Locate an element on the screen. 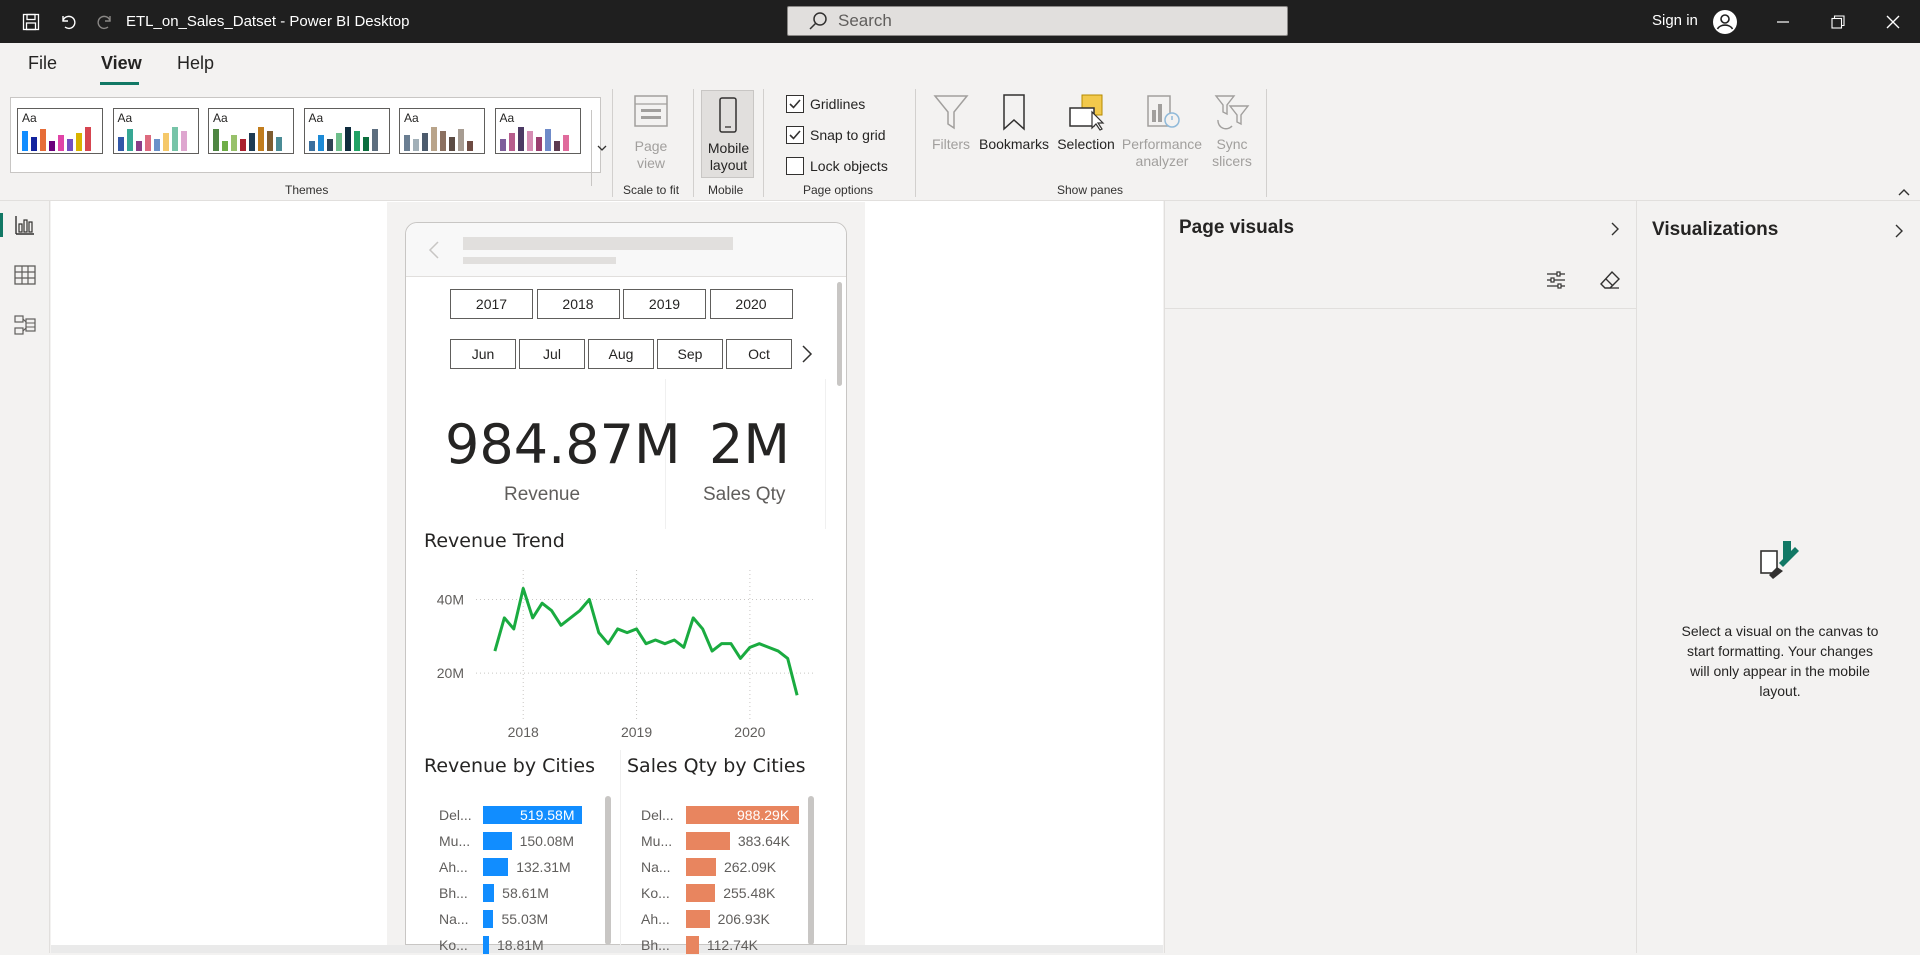 This screenshot has width=1920, height=955. mobile-group-label: Mobile is located at coordinates (726, 190).